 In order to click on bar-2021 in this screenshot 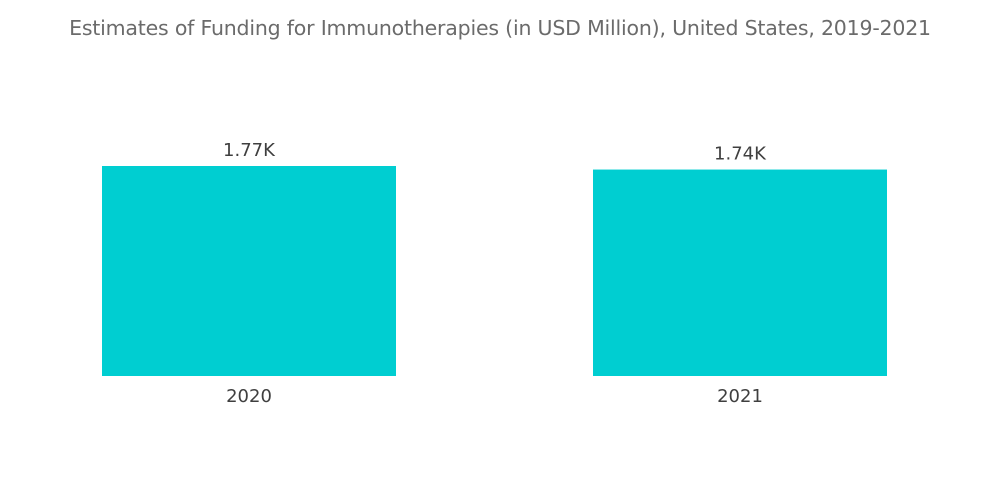, I will do `click(740, 272)`.